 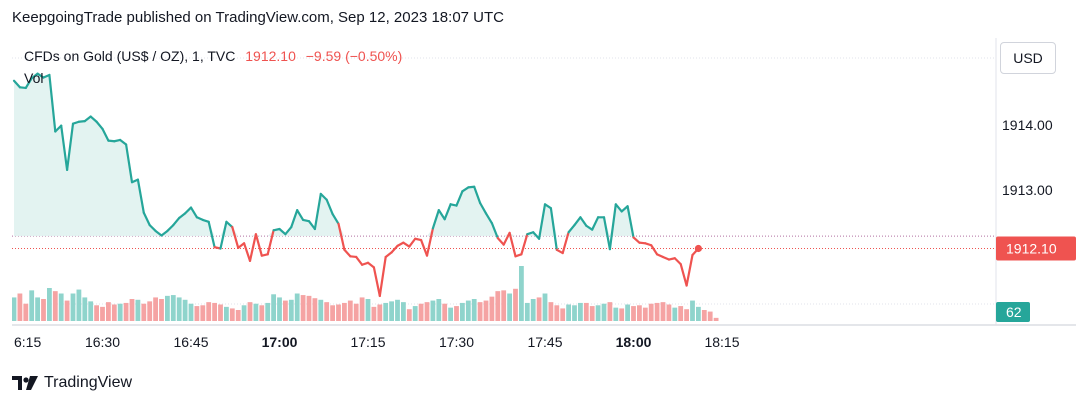 What do you see at coordinates (1028, 58) in the screenshot?
I see `currency-button: USD` at bounding box center [1028, 58].